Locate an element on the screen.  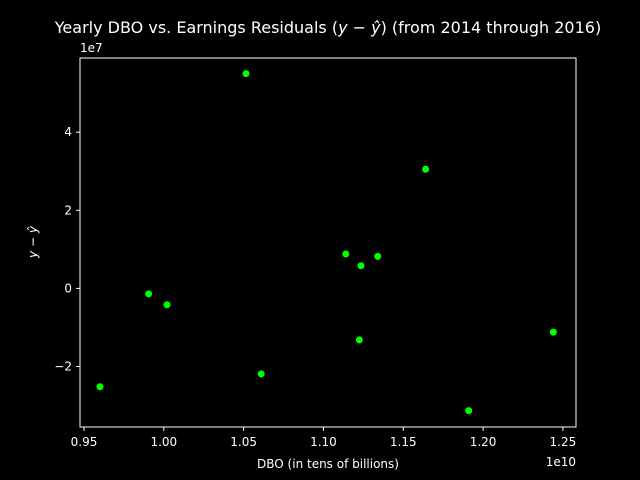
y-tick-label: 2 is located at coordinates (68, 210).